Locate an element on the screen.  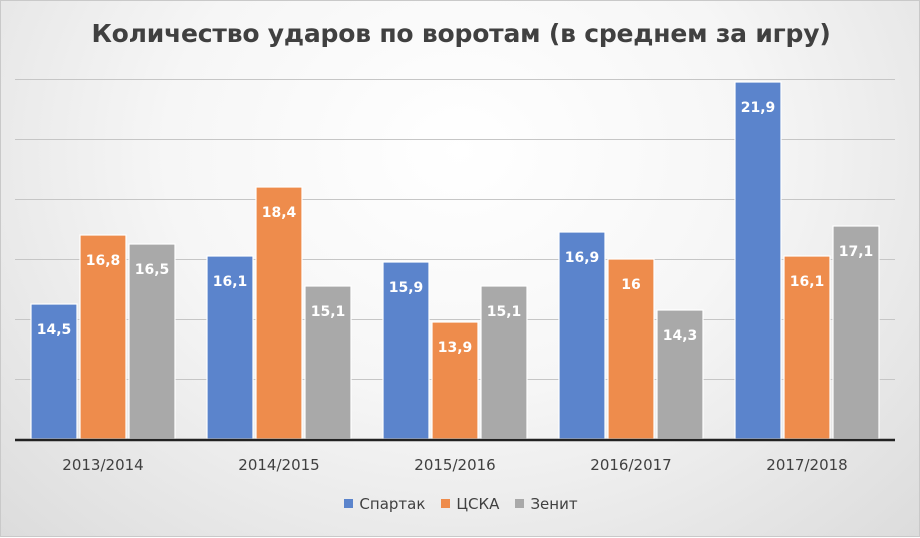
data-label: 16,5 is located at coordinates (152, 270).